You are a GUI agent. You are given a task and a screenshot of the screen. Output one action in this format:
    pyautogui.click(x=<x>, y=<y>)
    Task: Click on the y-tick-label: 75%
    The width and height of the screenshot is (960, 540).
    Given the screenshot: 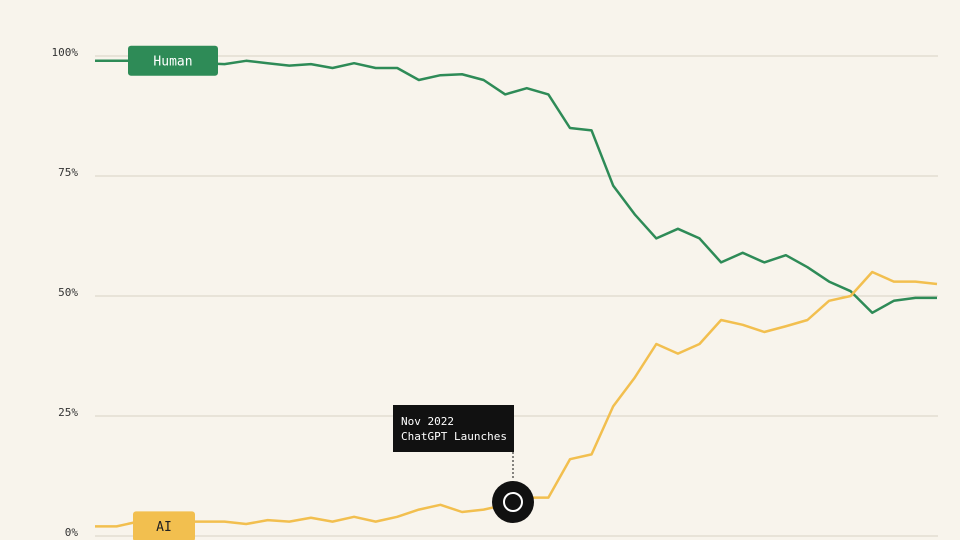 What is the action you would take?
    pyautogui.click(x=68, y=172)
    